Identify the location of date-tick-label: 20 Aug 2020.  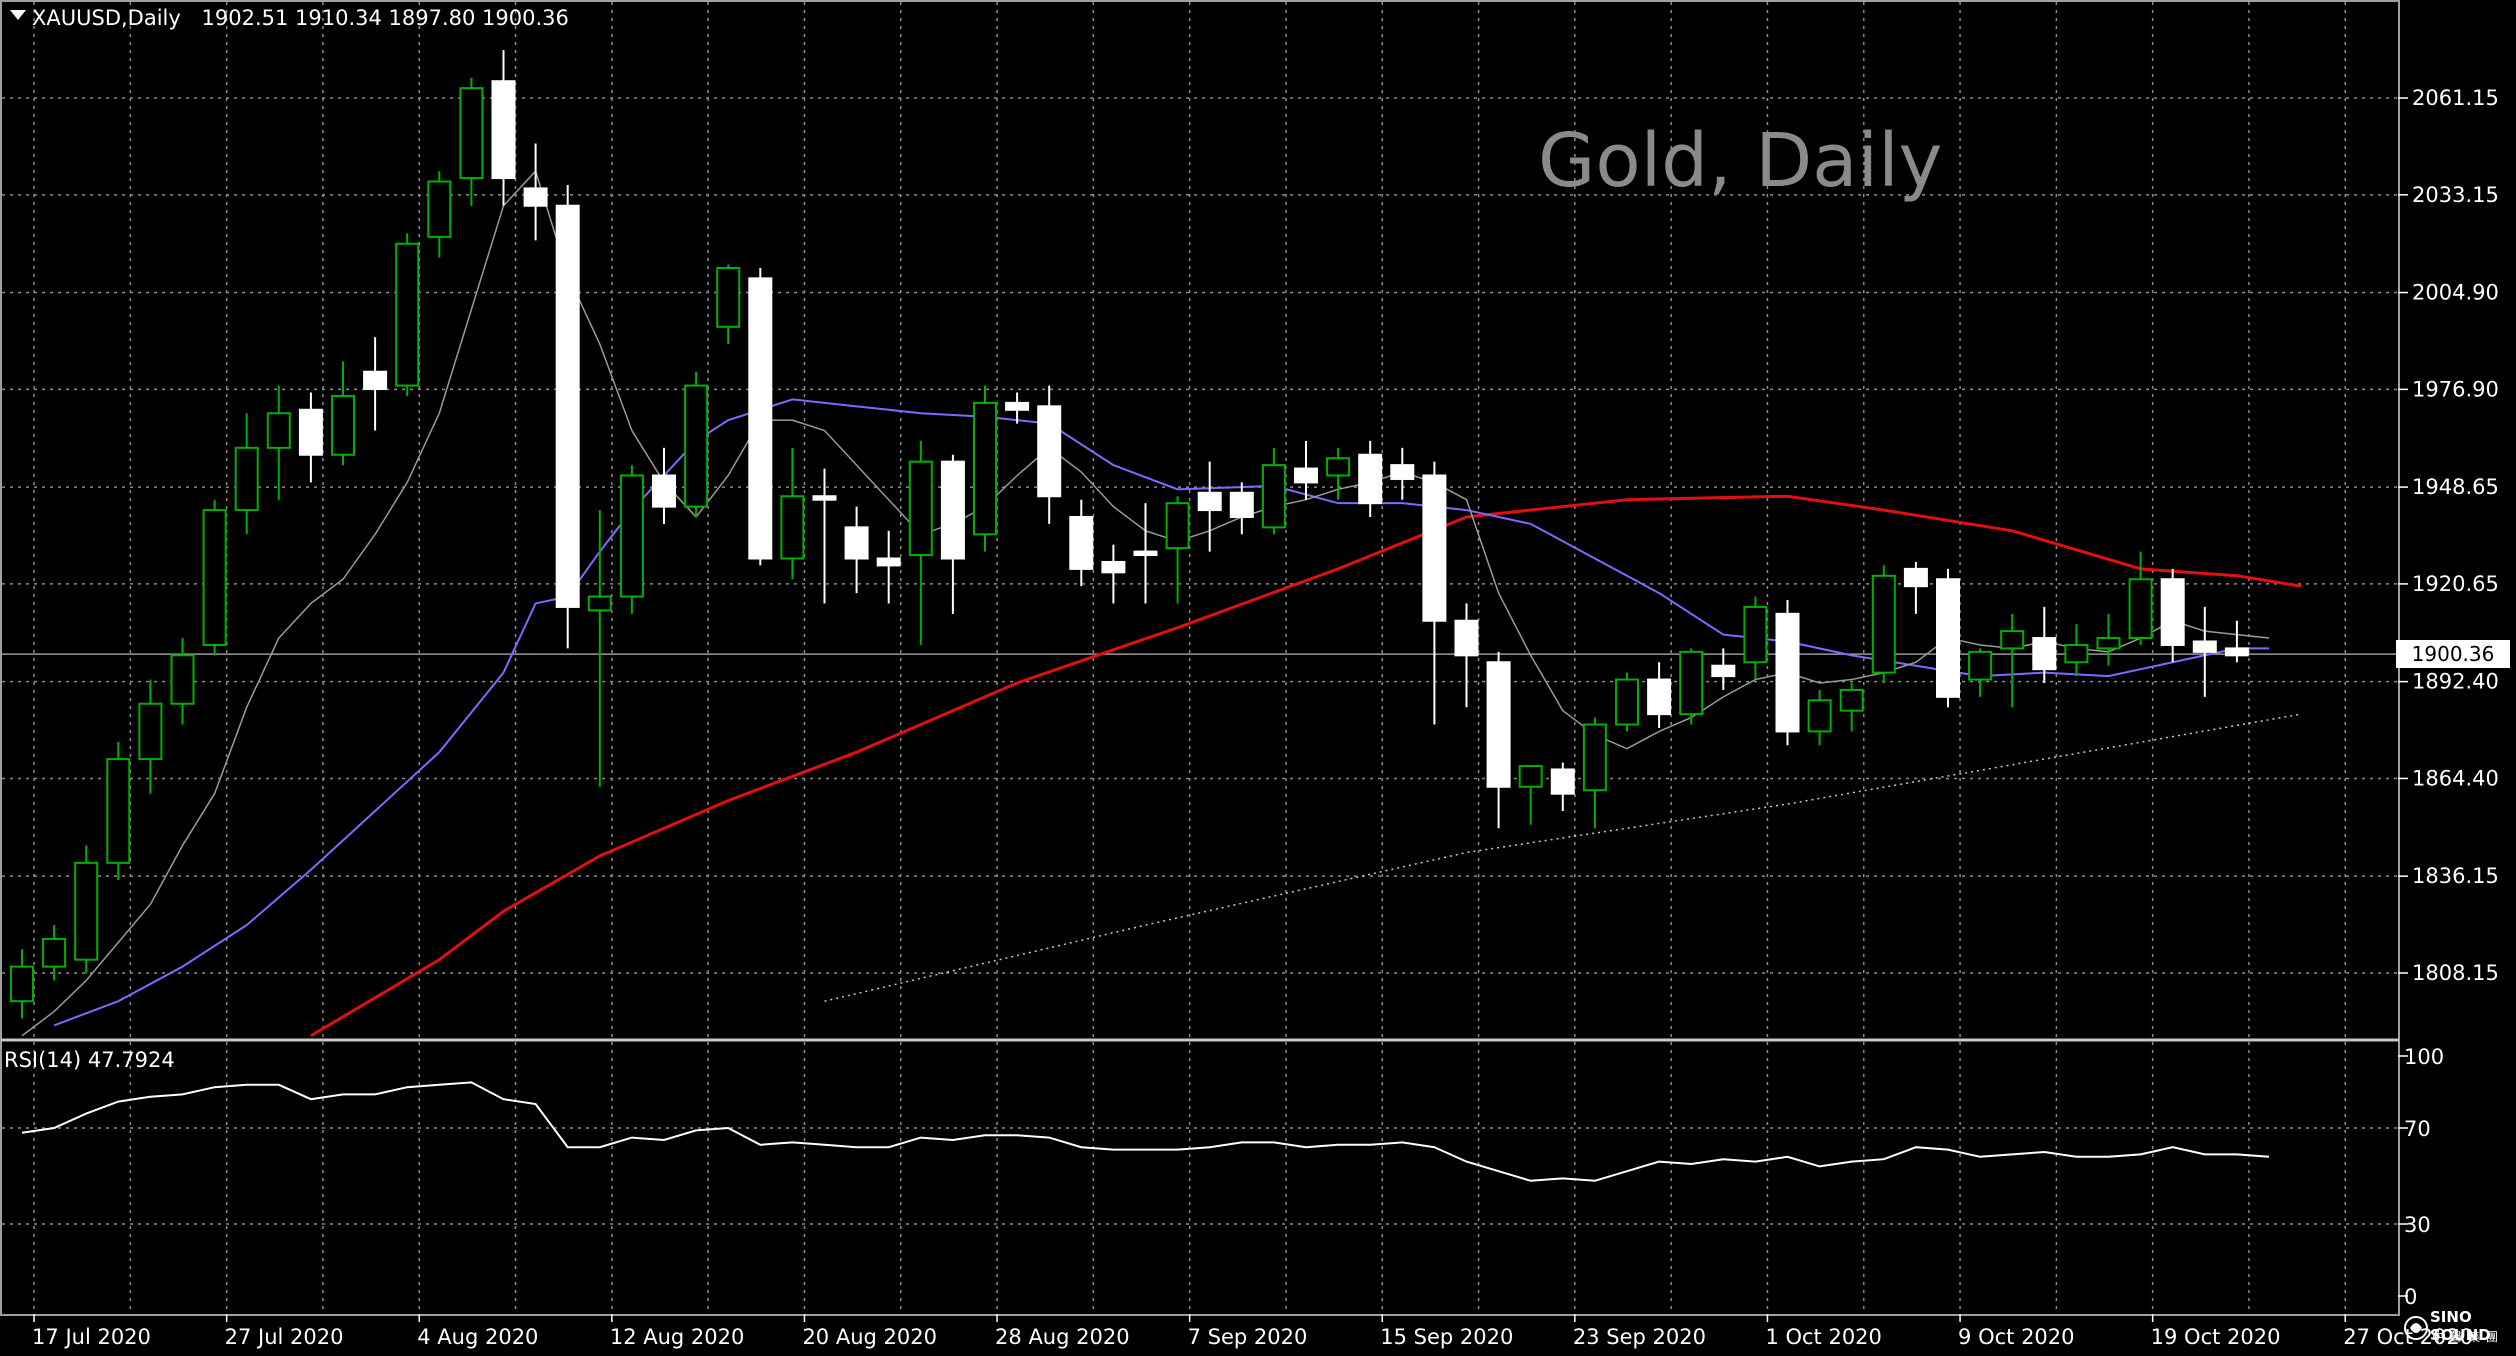
(869, 1337).